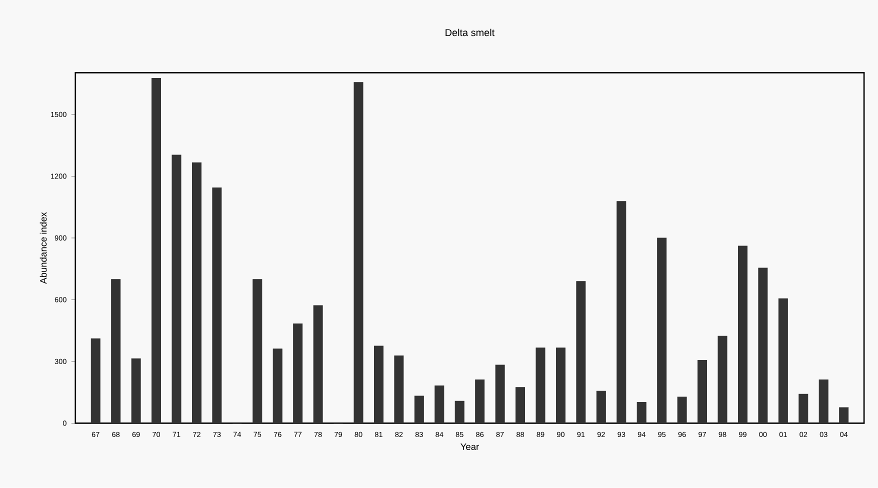 This screenshot has height=488, width=878. I want to click on chart-title: Delta smelt, so click(470, 32).